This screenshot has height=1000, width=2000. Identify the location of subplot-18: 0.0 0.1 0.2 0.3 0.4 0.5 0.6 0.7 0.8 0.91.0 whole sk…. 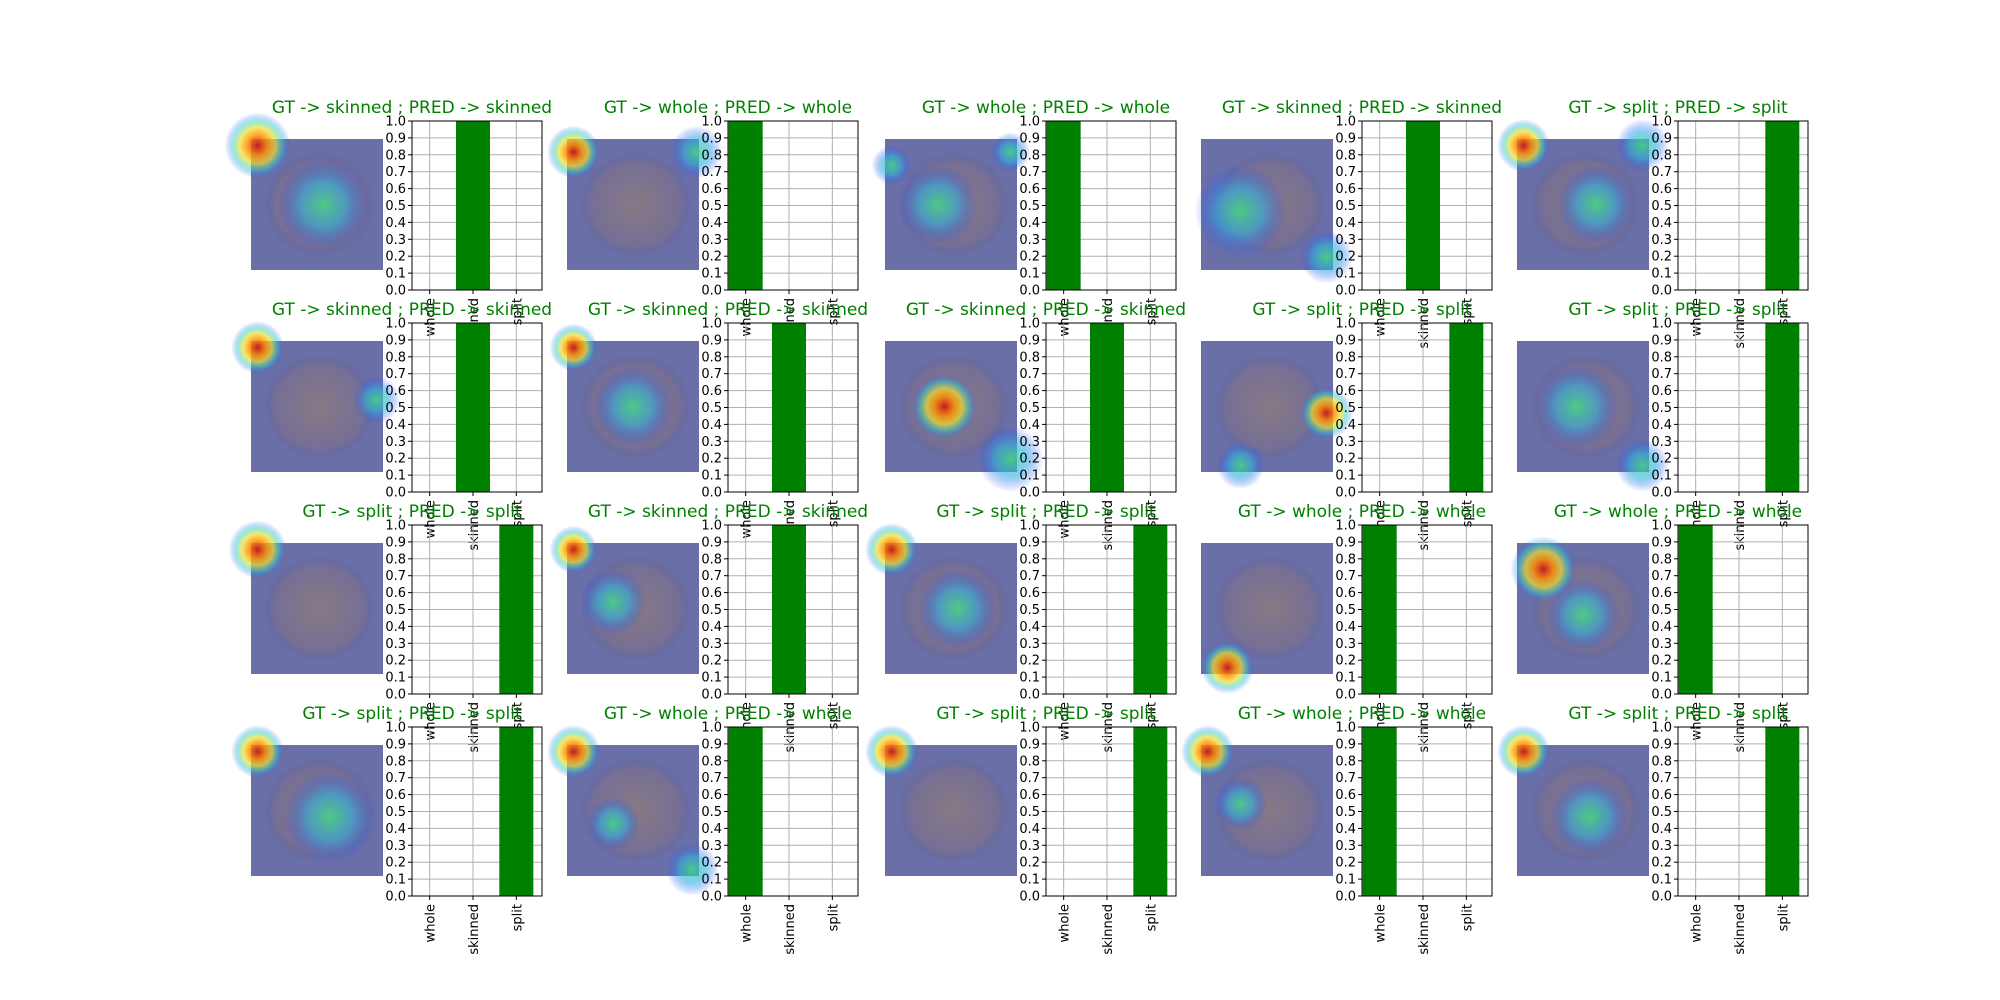
(1021, 829).